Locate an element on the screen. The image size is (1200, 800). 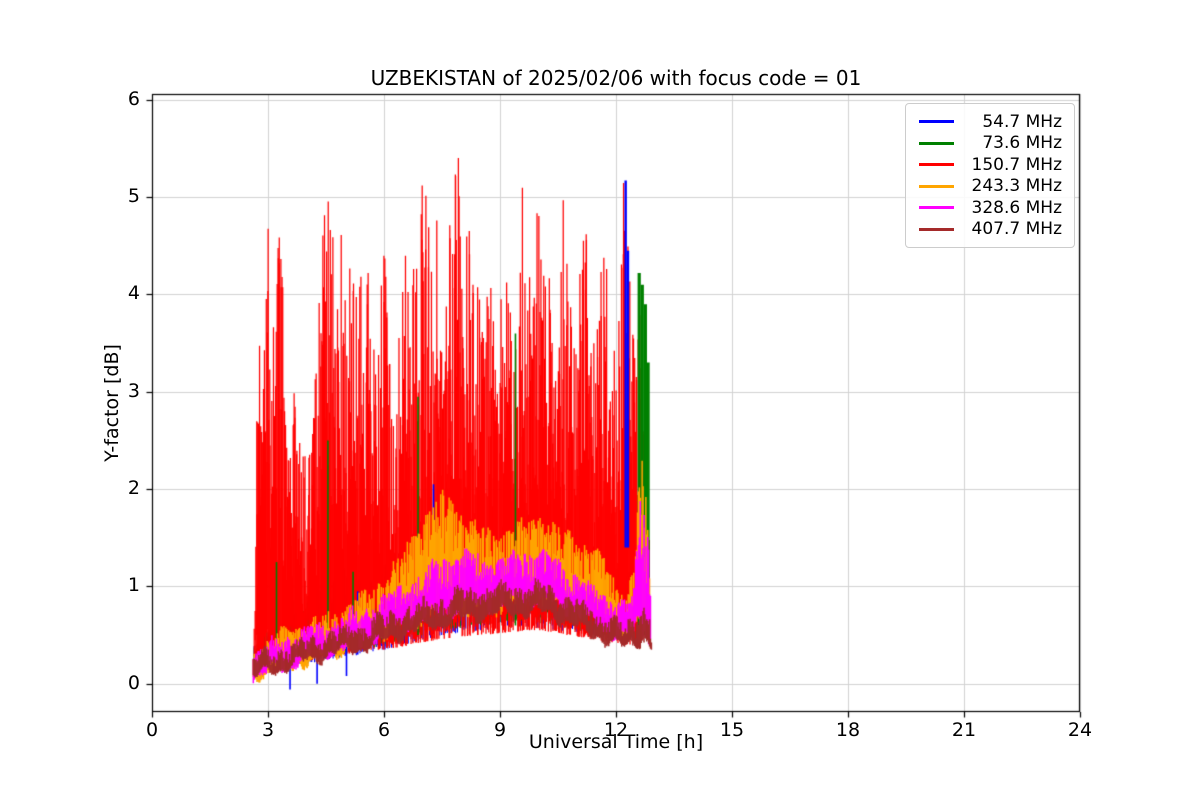
legend-entry: 150.7 MHz is located at coordinates (990, 165).